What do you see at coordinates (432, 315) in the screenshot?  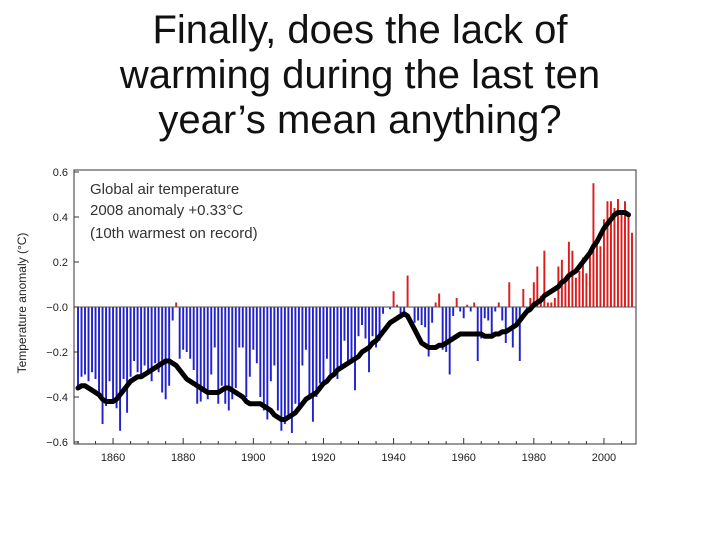 I see `bar-1951` at bounding box center [432, 315].